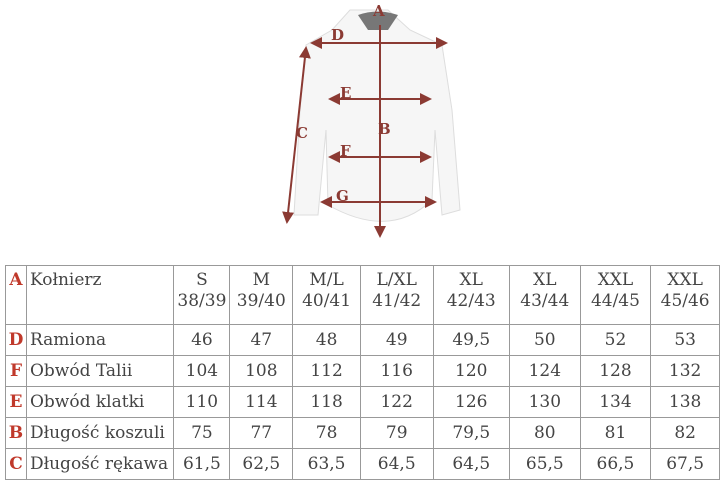  What do you see at coordinates (384, 129) in the screenshot?
I see `label-b: B` at bounding box center [384, 129].